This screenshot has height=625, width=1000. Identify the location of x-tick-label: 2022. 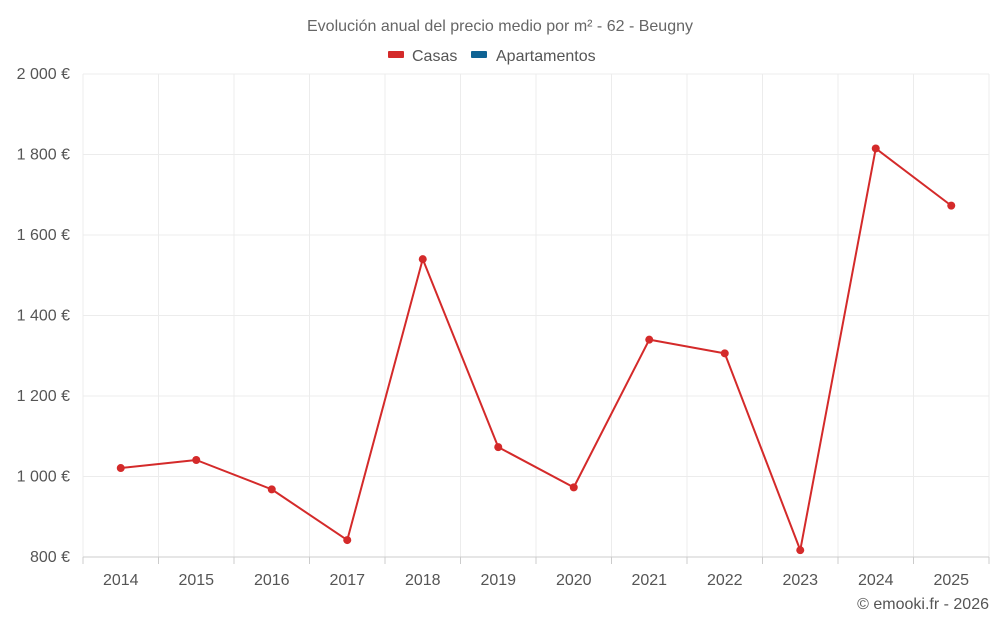
(725, 580).